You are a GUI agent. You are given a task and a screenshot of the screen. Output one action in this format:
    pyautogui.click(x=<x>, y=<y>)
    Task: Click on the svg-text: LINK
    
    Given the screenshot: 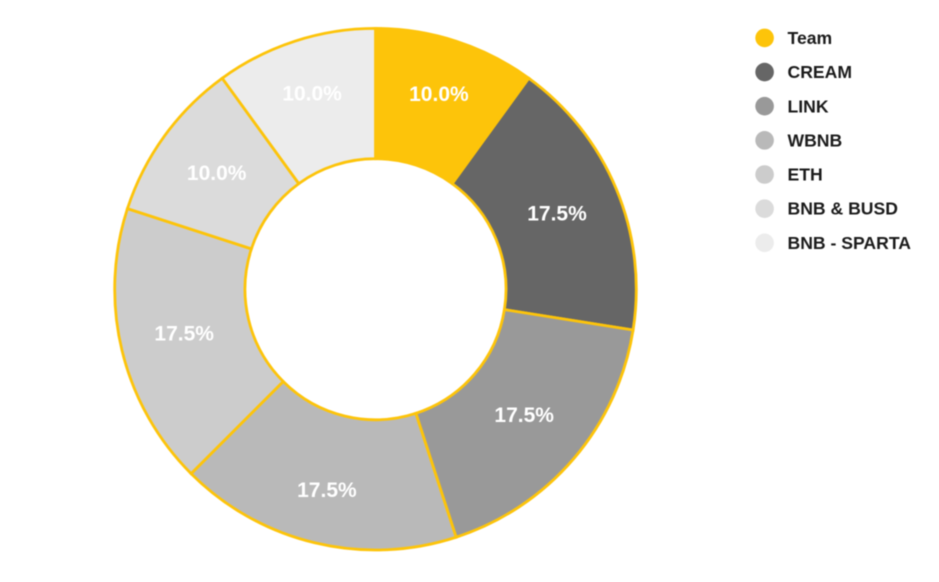 What is the action you would take?
    pyautogui.click(x=808, y=106)
    